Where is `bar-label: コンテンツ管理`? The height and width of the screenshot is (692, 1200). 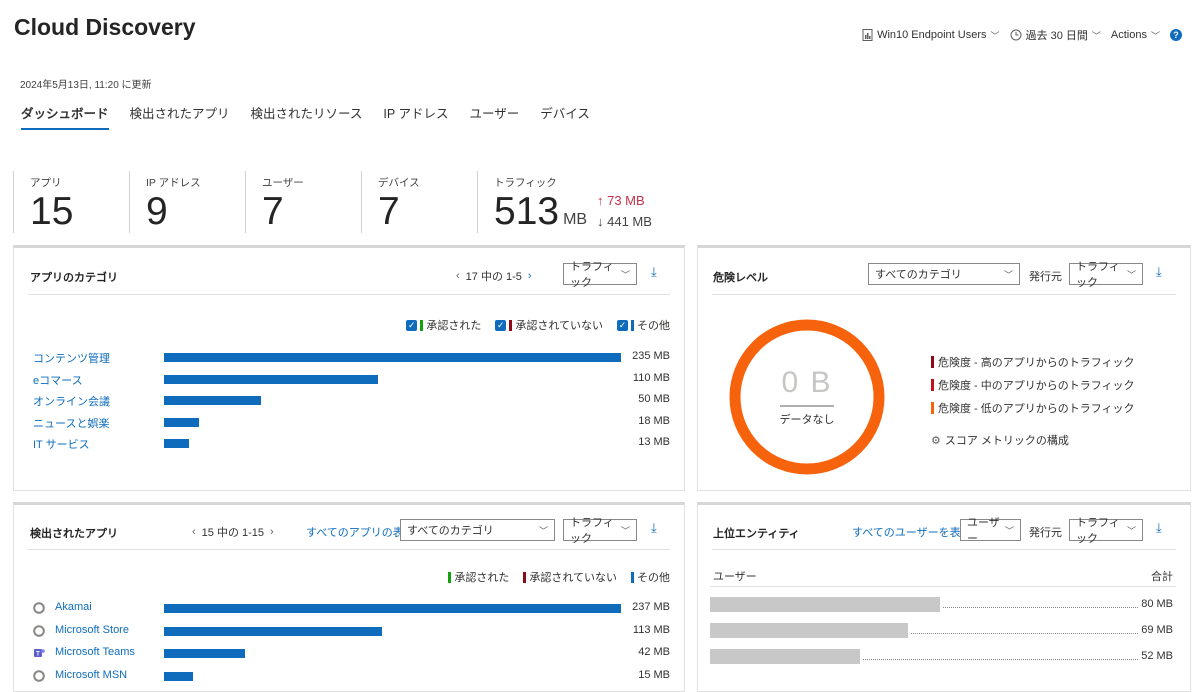 bar-label: コンテンツ管理 is located at coordinates (71, 359).